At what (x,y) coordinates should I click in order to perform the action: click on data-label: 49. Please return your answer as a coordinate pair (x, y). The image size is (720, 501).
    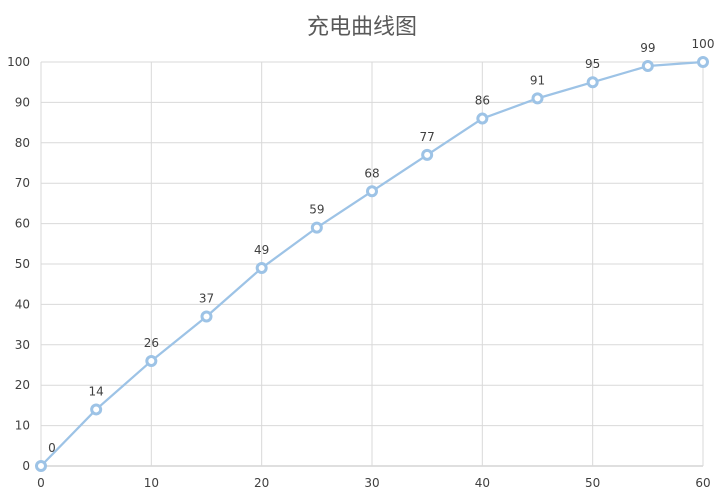
    Looking at the image, I should click on (261, 250).